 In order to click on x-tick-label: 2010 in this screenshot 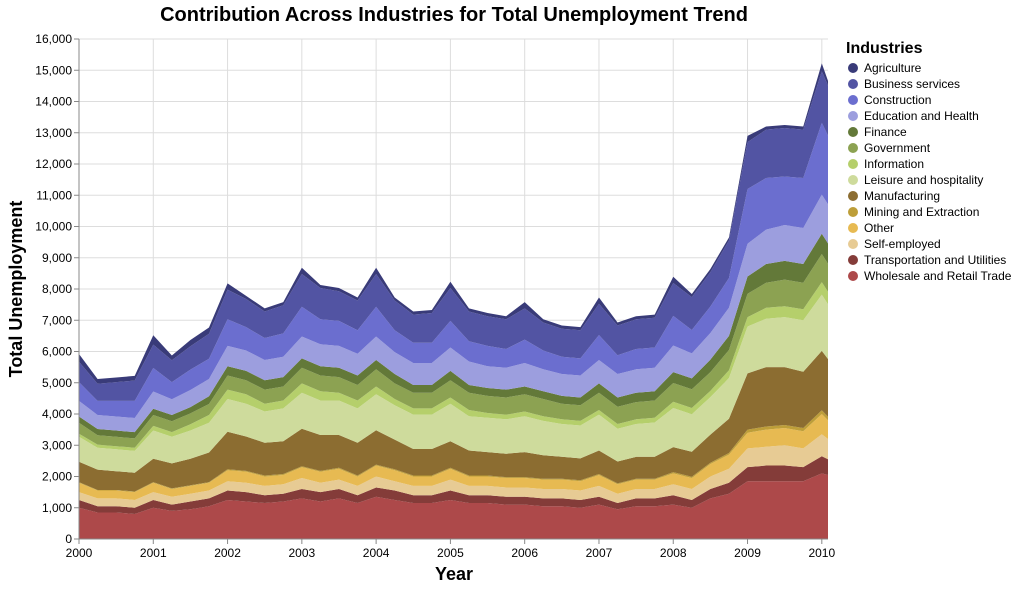, I will do `click(821, 553)`.